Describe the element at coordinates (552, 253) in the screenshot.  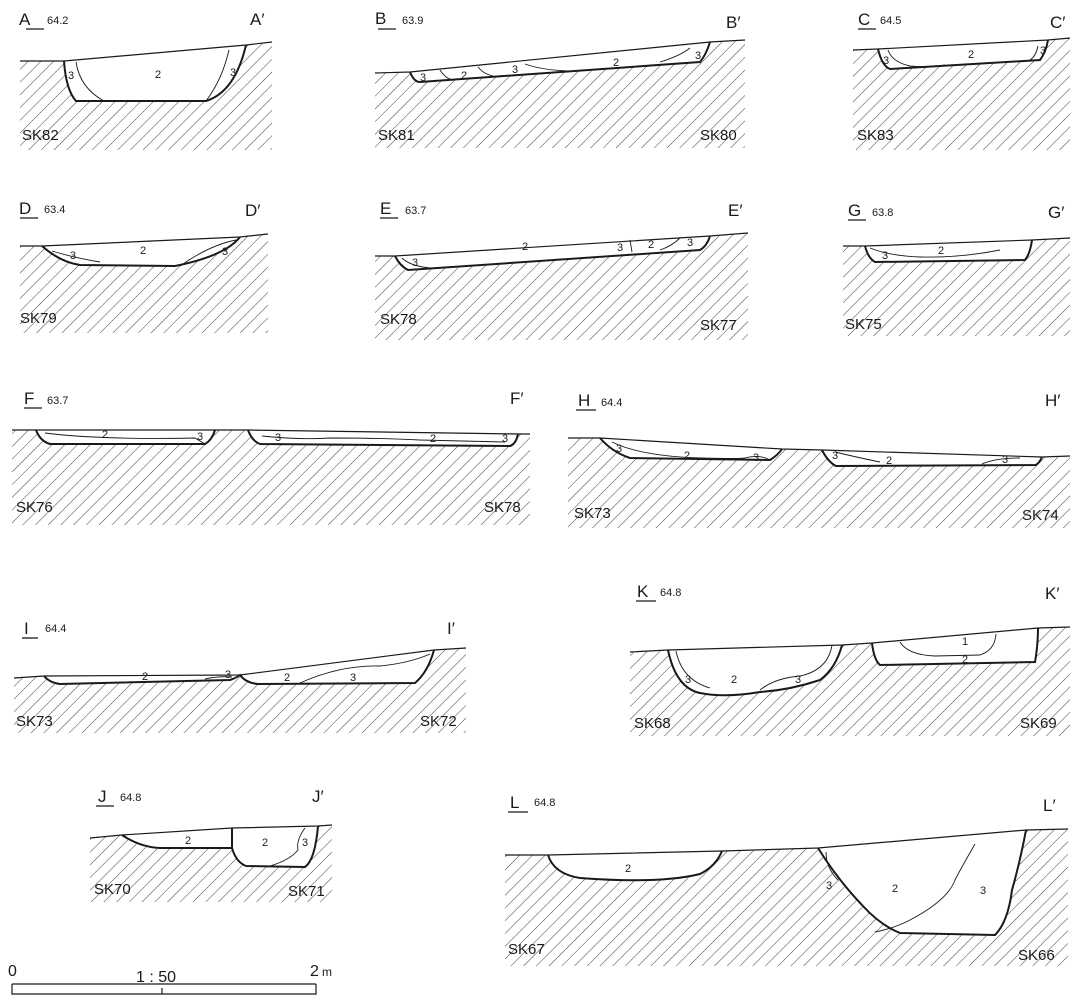
I see `section-e-pit` at that location.